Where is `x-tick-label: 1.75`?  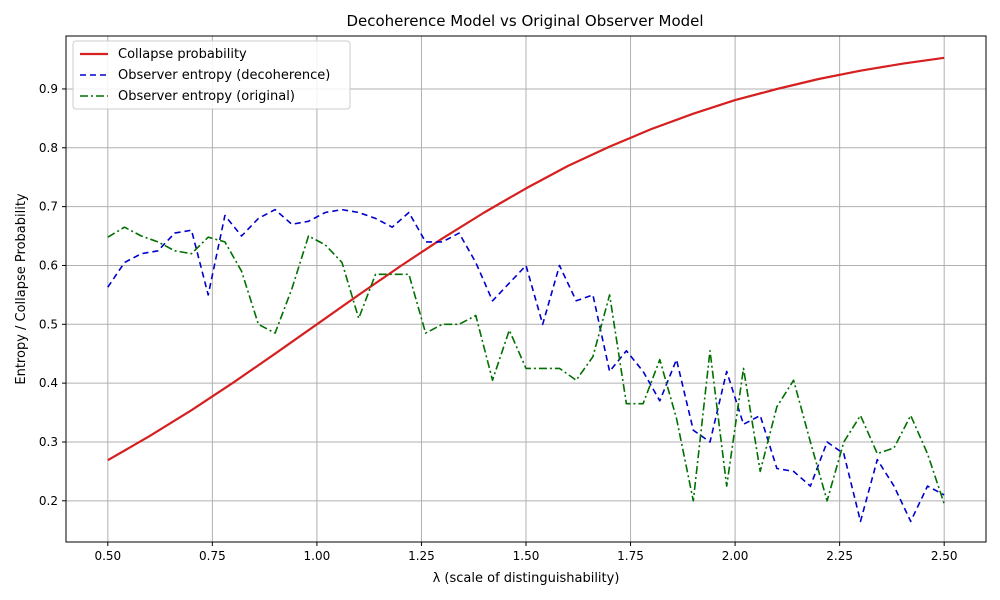 x-tick-label: 1.75 is located at coordinates (630, 556).